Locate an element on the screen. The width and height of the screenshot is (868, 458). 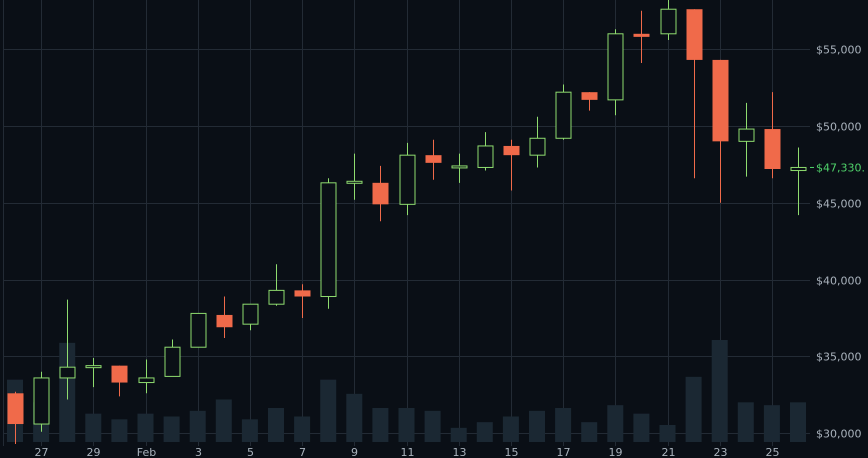
last-price-marker: $47,330. is located at coordinates (837, 167).